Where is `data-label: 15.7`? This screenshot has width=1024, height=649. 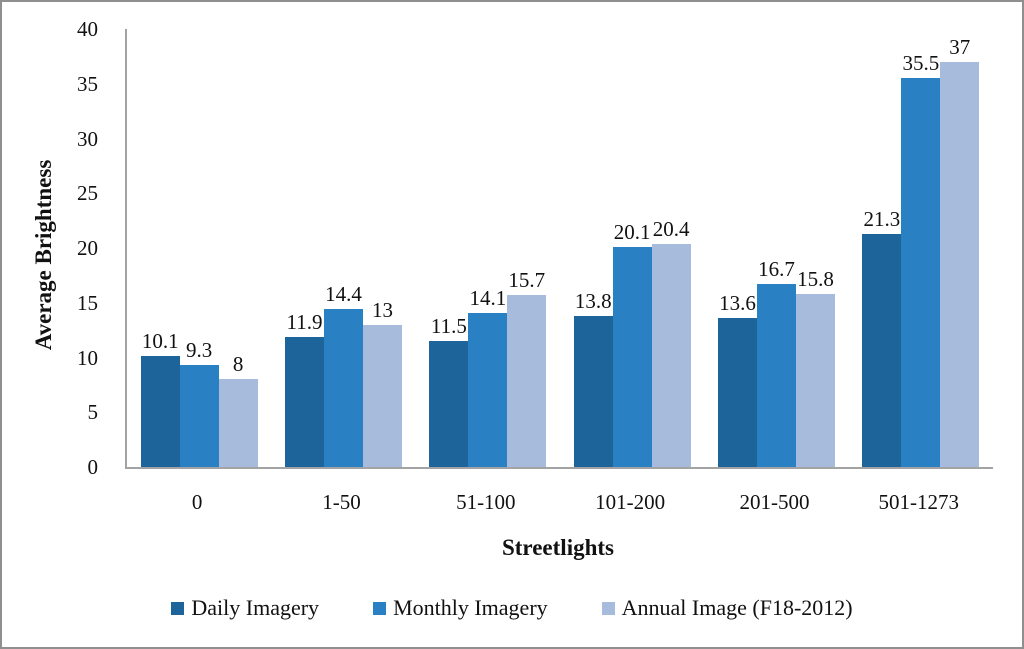
data-label: 15.7 is located at coordinates (527, 280).